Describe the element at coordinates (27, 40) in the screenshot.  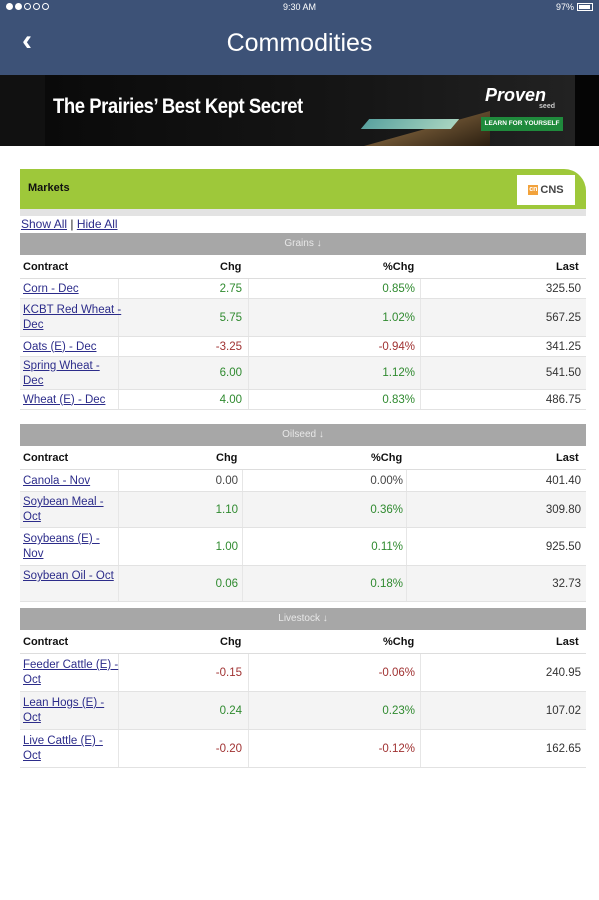
I see `back-arrow-icon: ‹` at that location.